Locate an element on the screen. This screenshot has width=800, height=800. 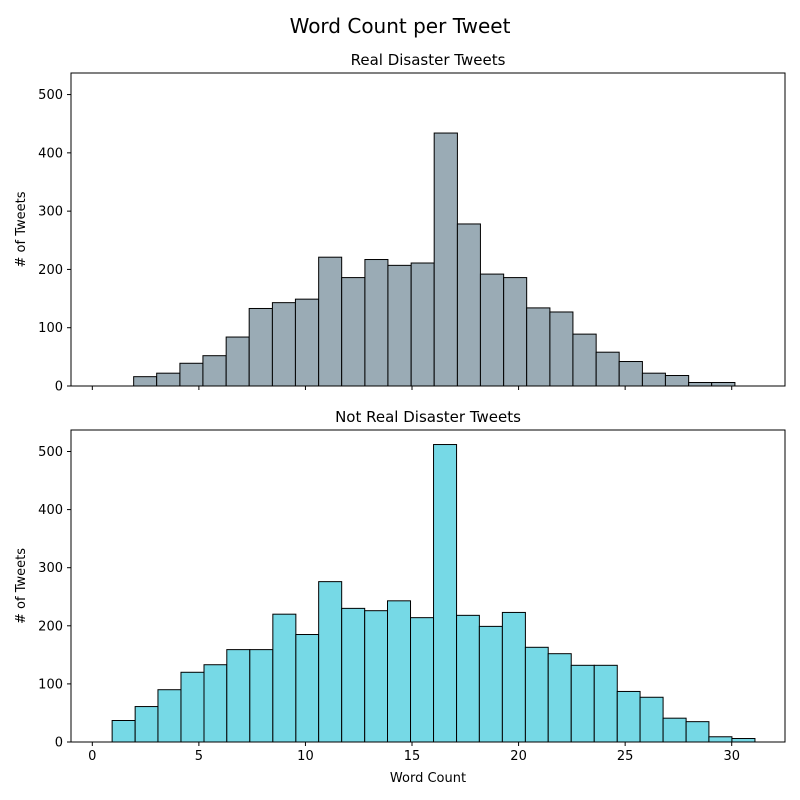
subplot-title: Real Disaster Tweets is located at coordinates (428, 60).